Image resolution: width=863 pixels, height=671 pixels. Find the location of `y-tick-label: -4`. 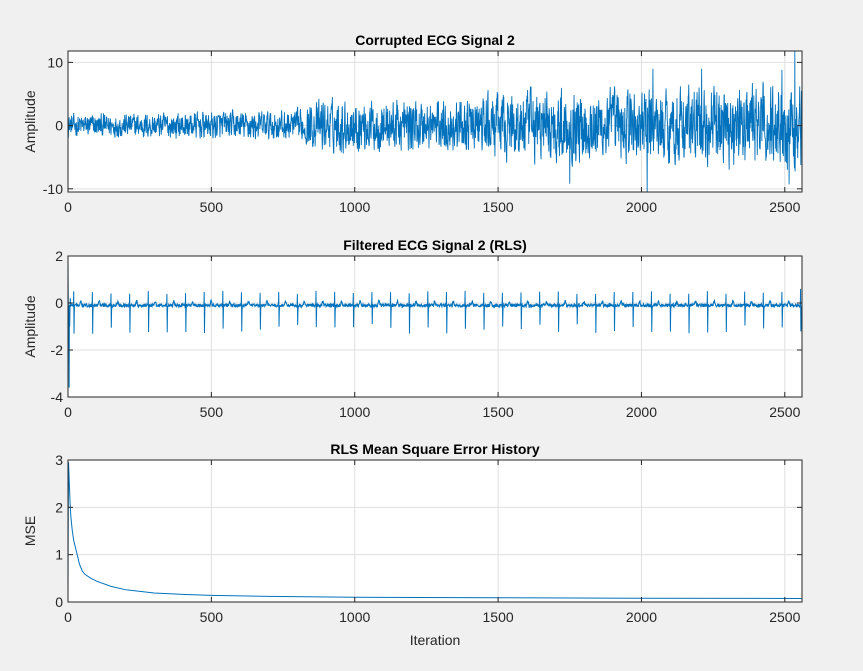

y-tick-label: -4 is located at coordinates (57, 397).